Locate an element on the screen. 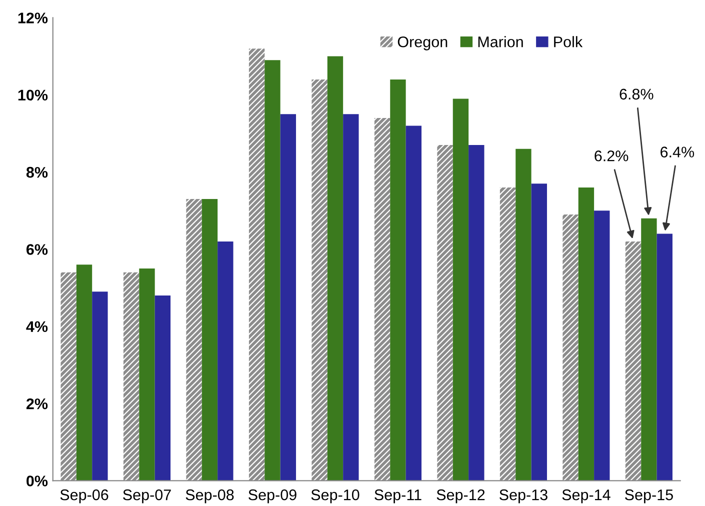 The width and height of the screenshot is (705, 506). x-tick-label: Sep-10 is located at coordinates (335, 496).